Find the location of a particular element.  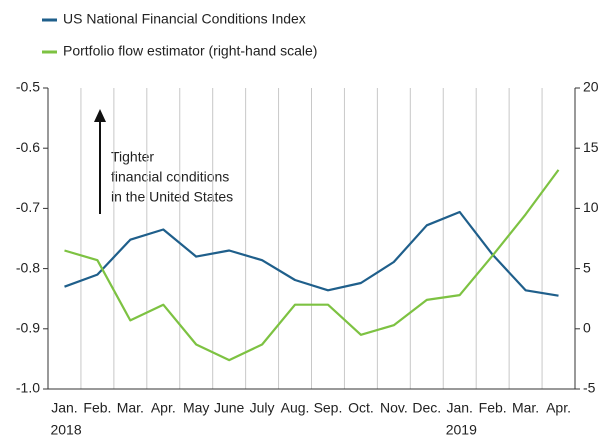

x-year-label: 2019 is located at coordinates (461, 430).